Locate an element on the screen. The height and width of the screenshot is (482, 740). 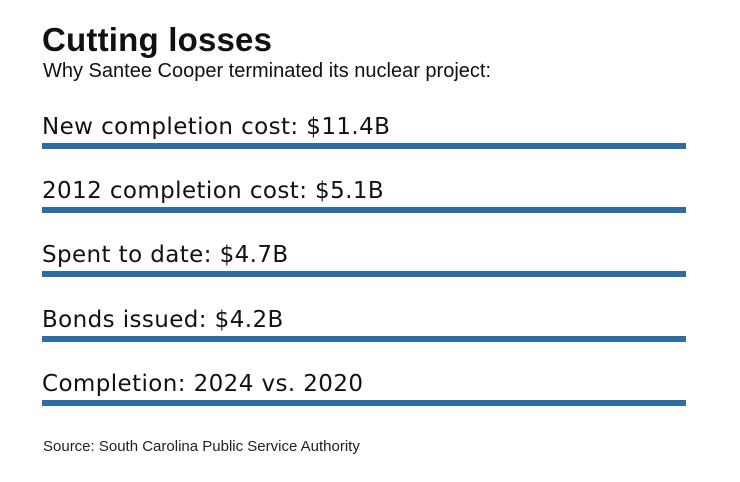
fact-item: 2012 completion cost: $5.1B is located at coordinates (364, 196).